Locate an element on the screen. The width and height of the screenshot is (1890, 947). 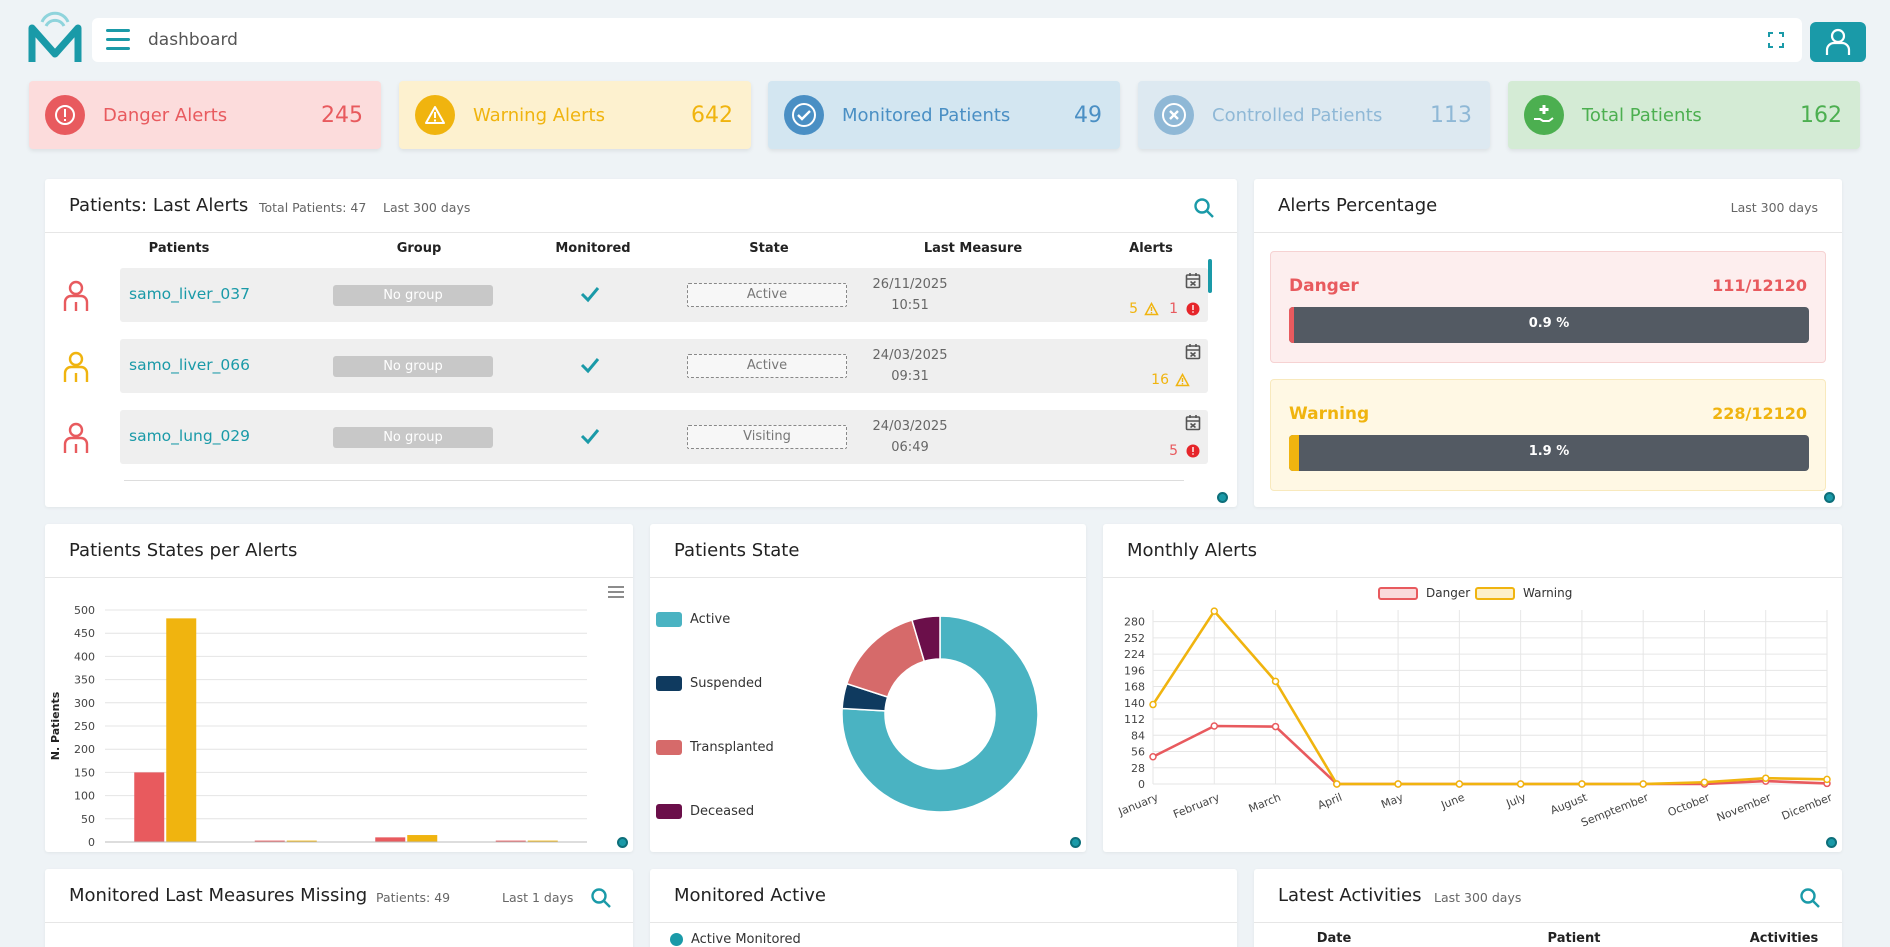
warning-pct: 1.9 % is located at coordinates (1549, 451).